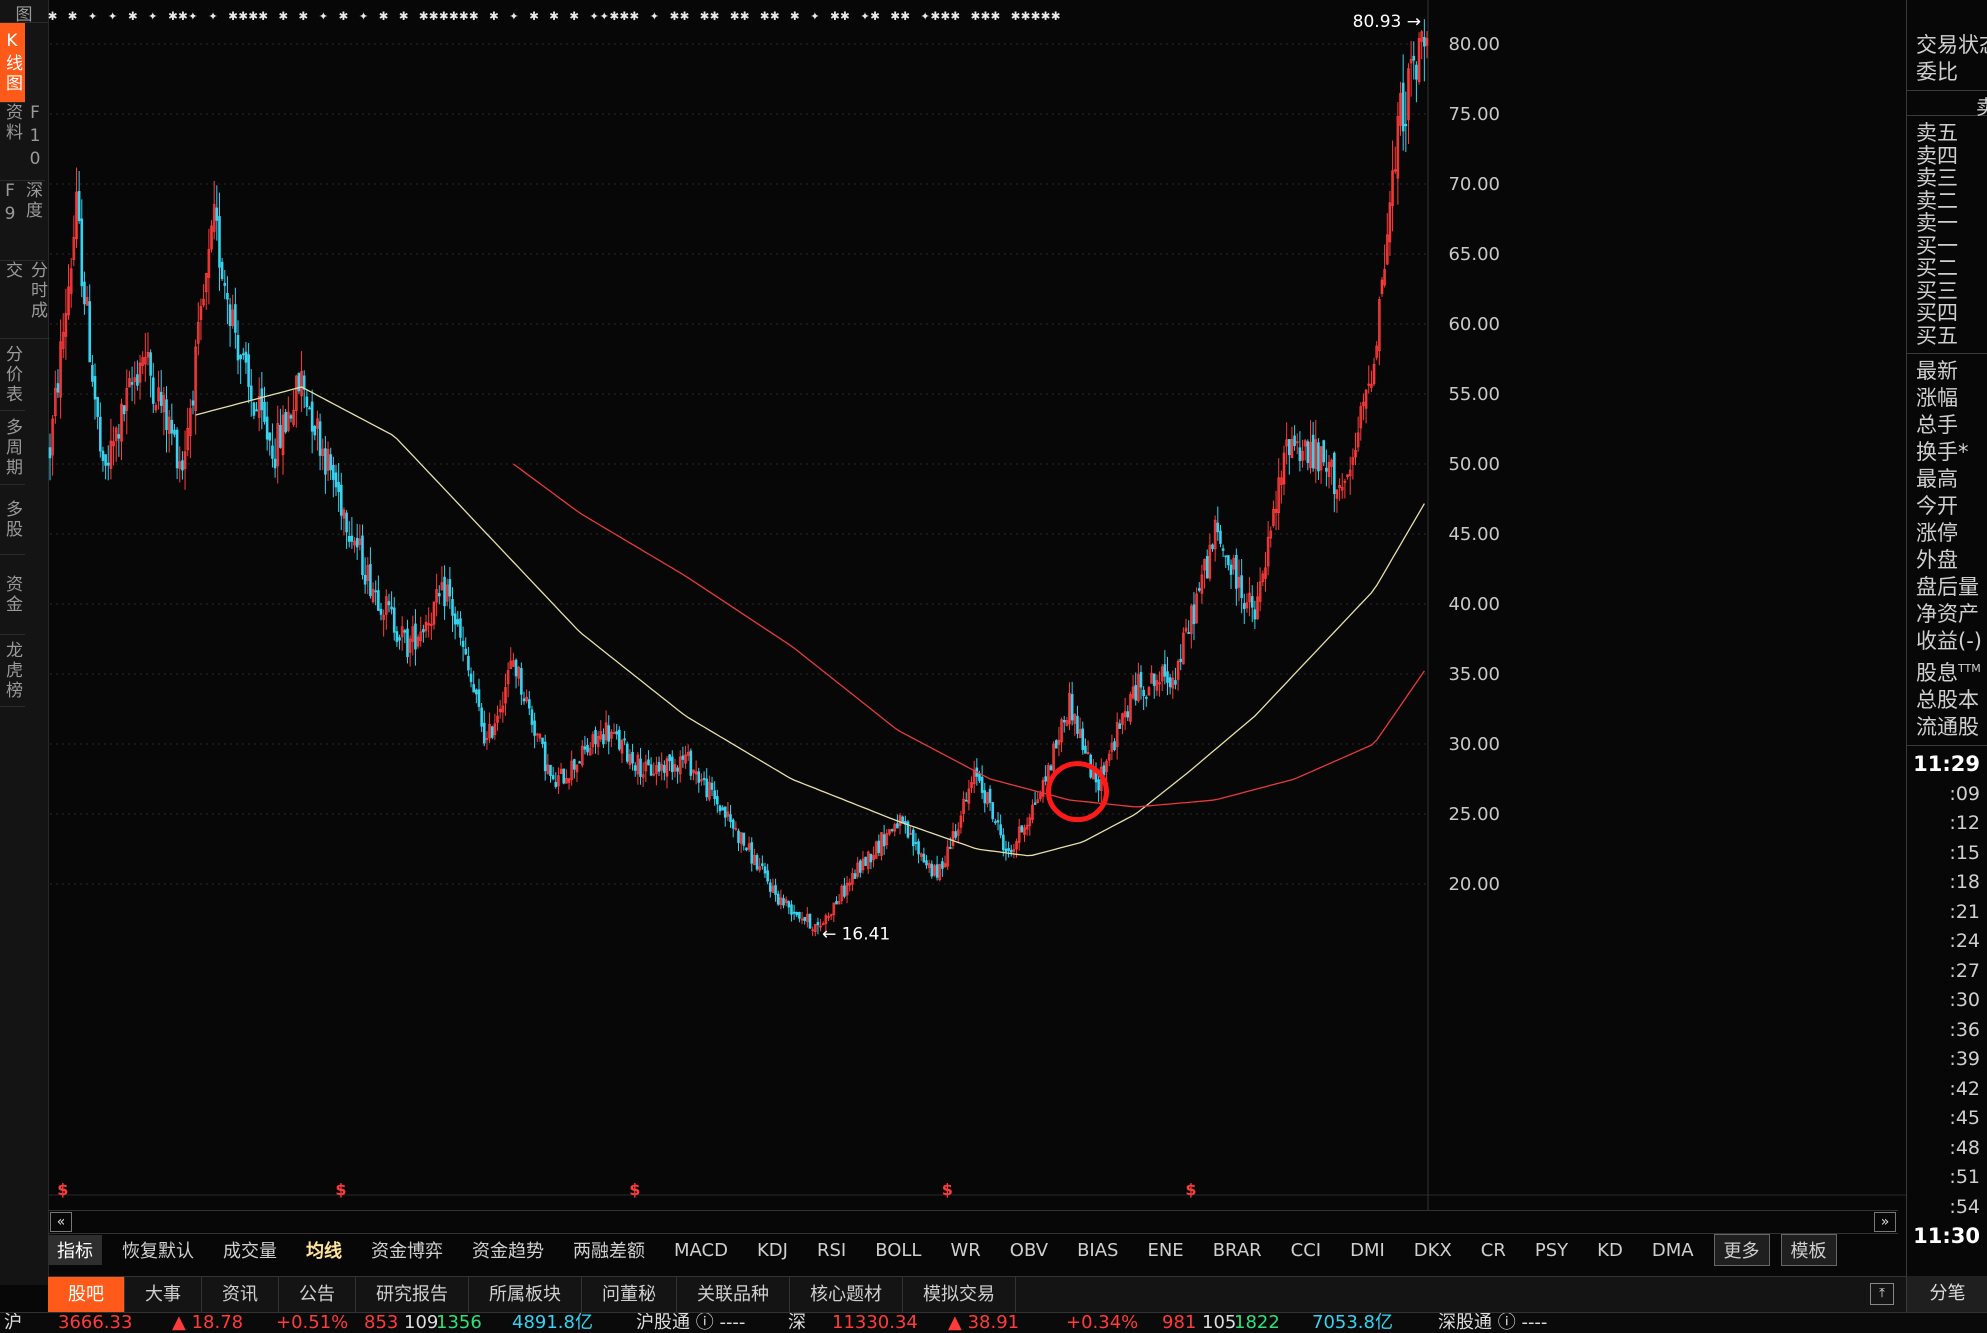  I want to click on info-tab: 股吧, so click(86, 1295).